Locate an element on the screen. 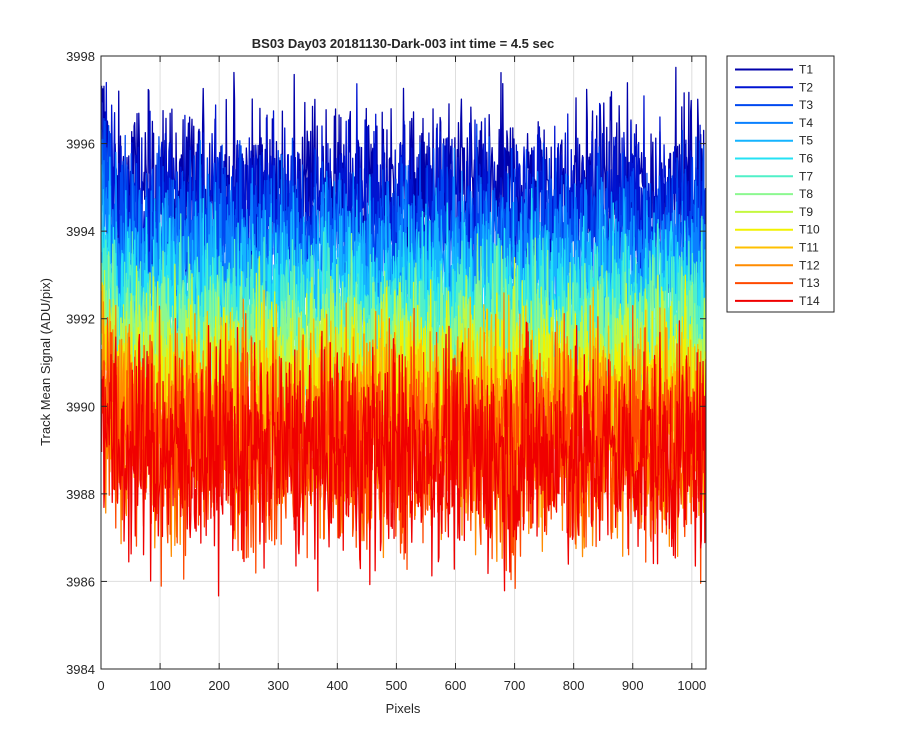 The image size is (900, 750). y-tick-label: 3992 is located at coordinates (80, 319).